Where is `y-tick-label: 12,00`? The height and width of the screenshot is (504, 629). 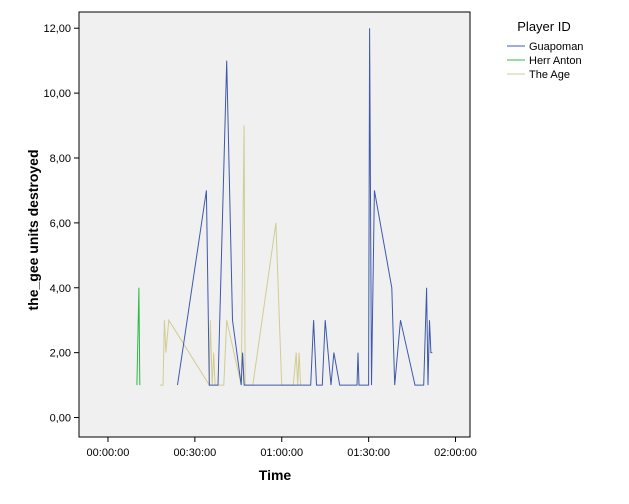 y-tick-label: 12,00 is located at coordinates (57, 29).